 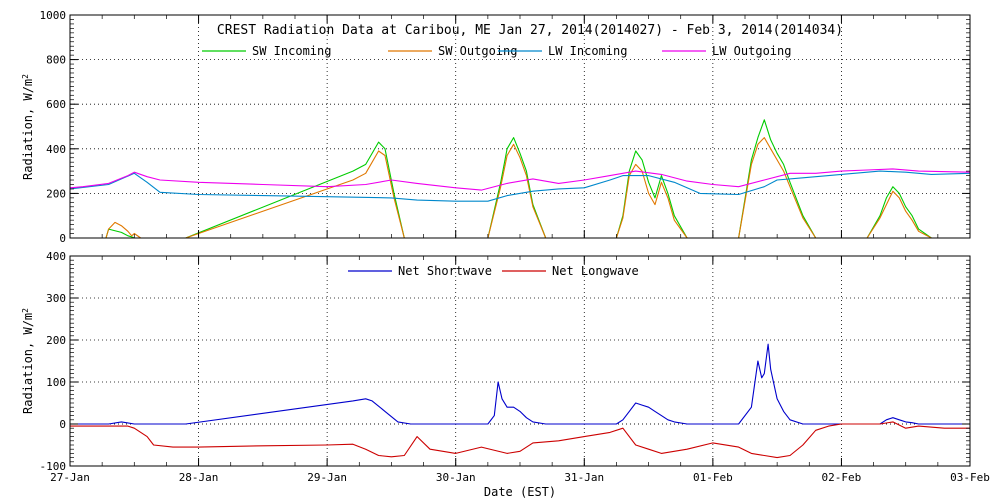 I want to click on legend-label-net_sw: Net Shortwave, so click(x=445, y=271).